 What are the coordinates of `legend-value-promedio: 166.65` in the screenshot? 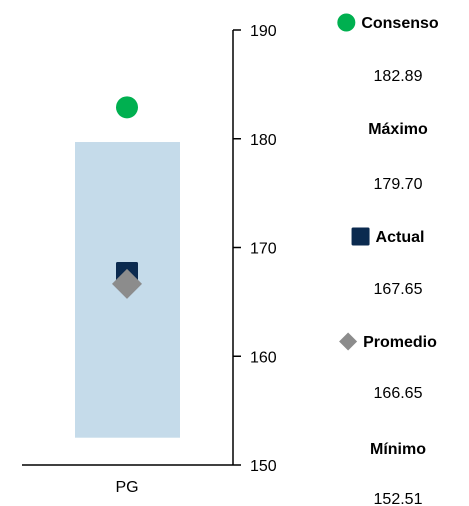 It's located at (398, 393).